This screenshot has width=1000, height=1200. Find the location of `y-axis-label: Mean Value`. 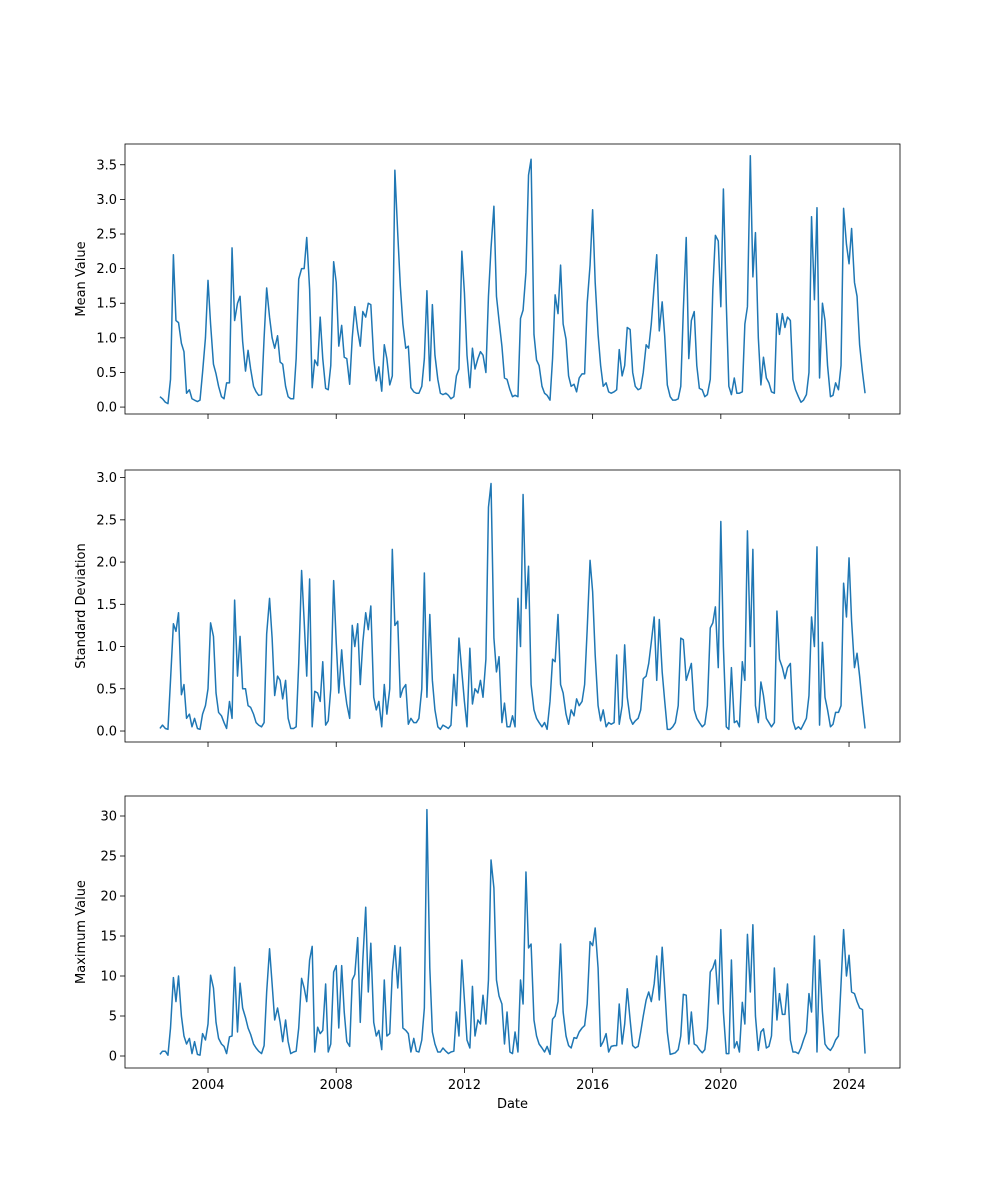

y-axis-label: Mean Value is located at coordinates (81, 278).